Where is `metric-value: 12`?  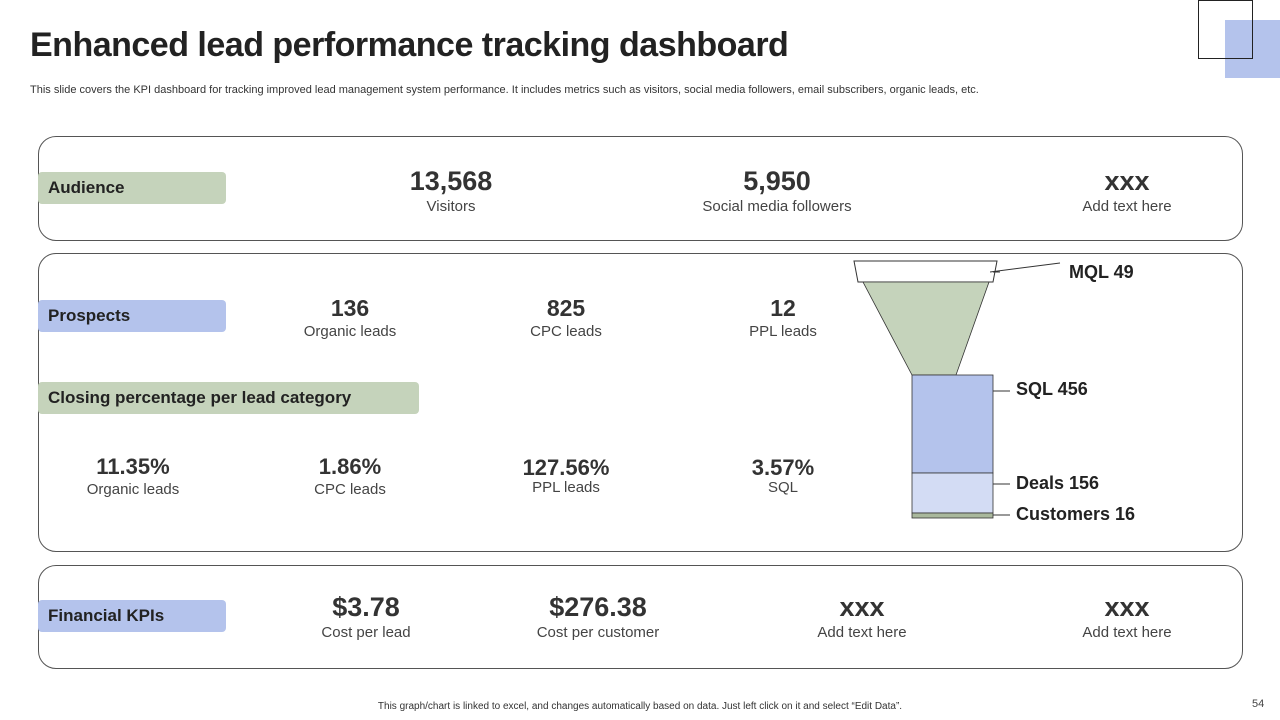 metric-value: 12 is located at coordinates (783, 308).